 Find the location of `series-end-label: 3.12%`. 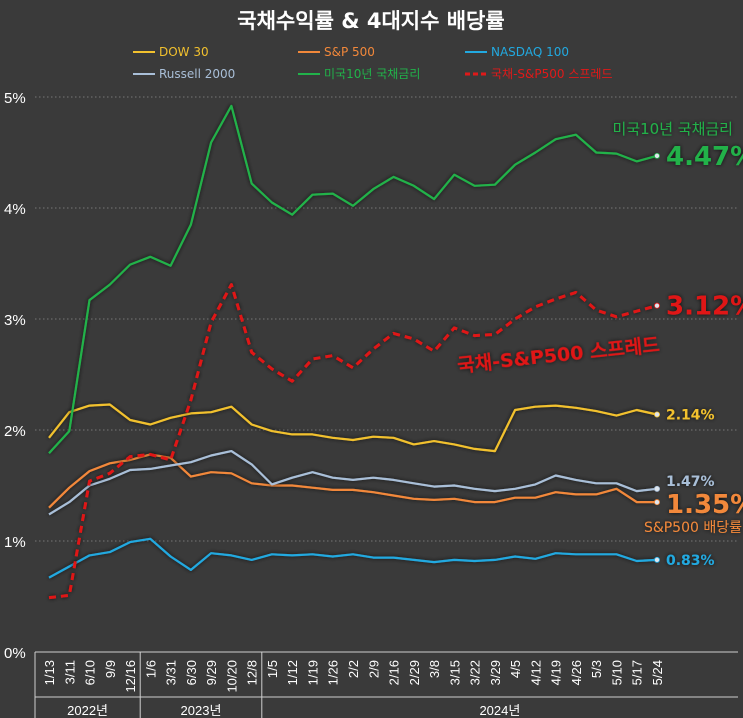

series-end-label: 3.12% is located at coordinates (704, 307).